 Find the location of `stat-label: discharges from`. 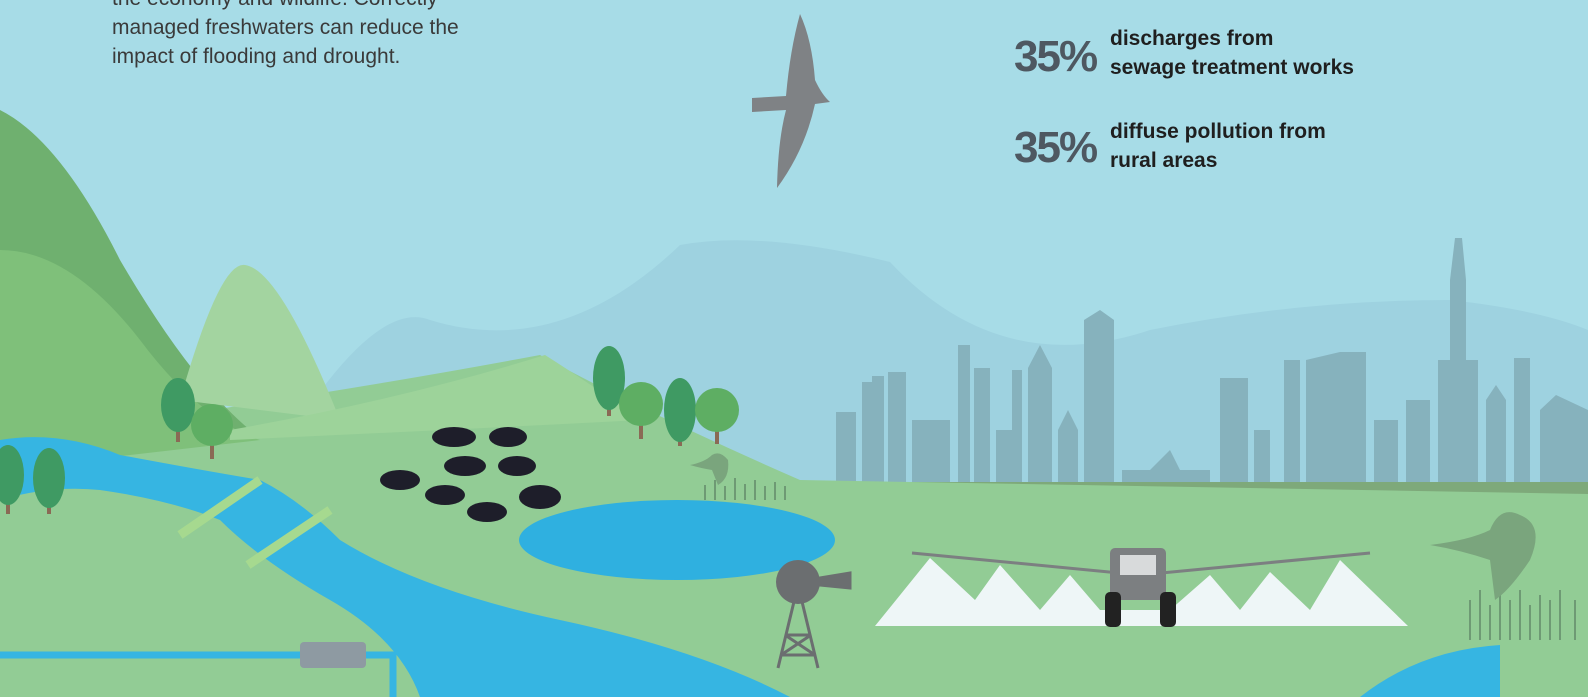

stat-label: discharges from is located at coordinates (1191, 38).